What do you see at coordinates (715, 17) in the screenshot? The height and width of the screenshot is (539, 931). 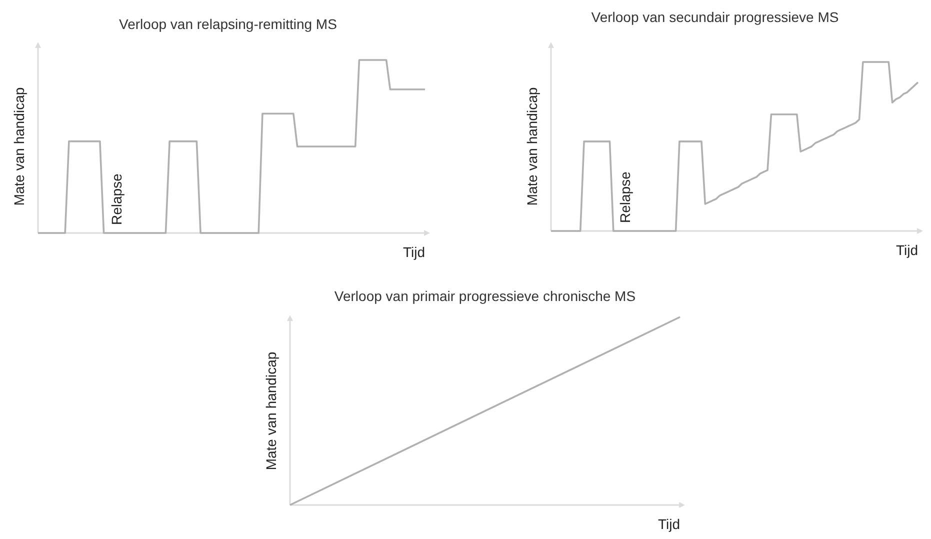 I see `chart-title: Verloop van secundair progressieve MS` at bounding box center [715, 17].